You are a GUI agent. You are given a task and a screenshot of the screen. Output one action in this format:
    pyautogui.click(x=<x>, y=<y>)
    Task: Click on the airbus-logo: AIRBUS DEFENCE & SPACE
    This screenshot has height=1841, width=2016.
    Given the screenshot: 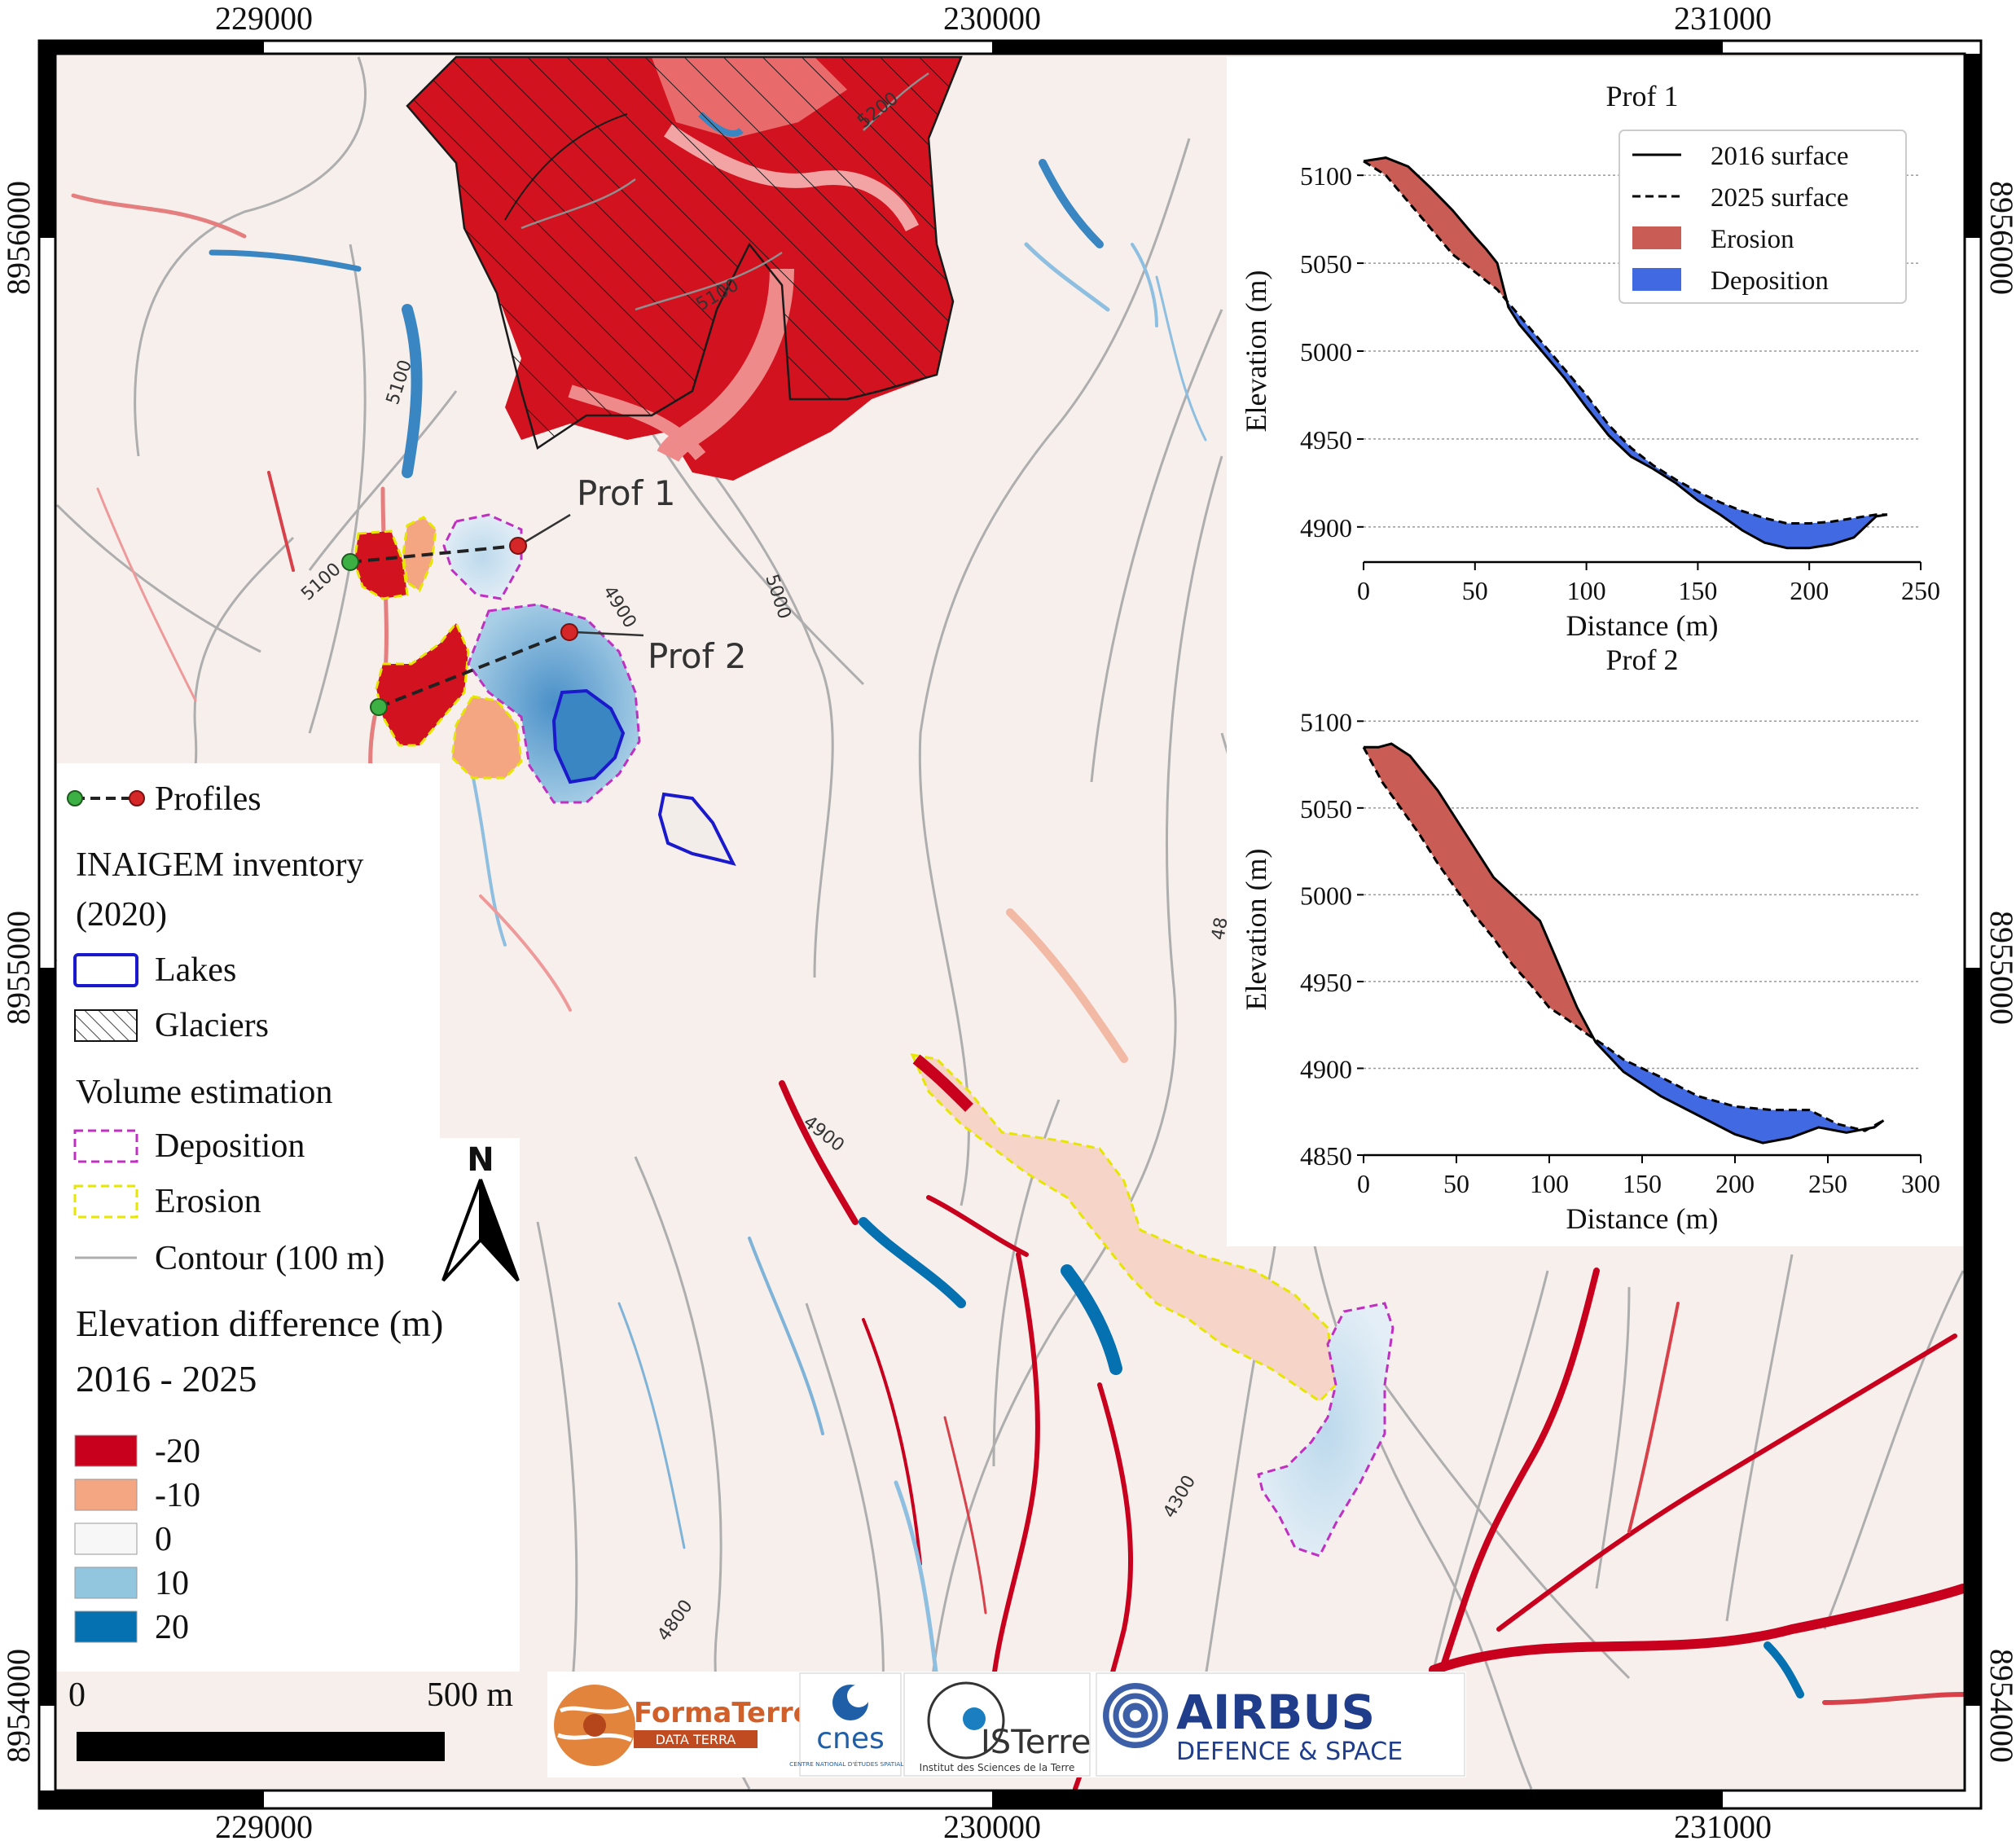 What is the action you would take?
    pyautogui.click(x=1280, y=1724)
    